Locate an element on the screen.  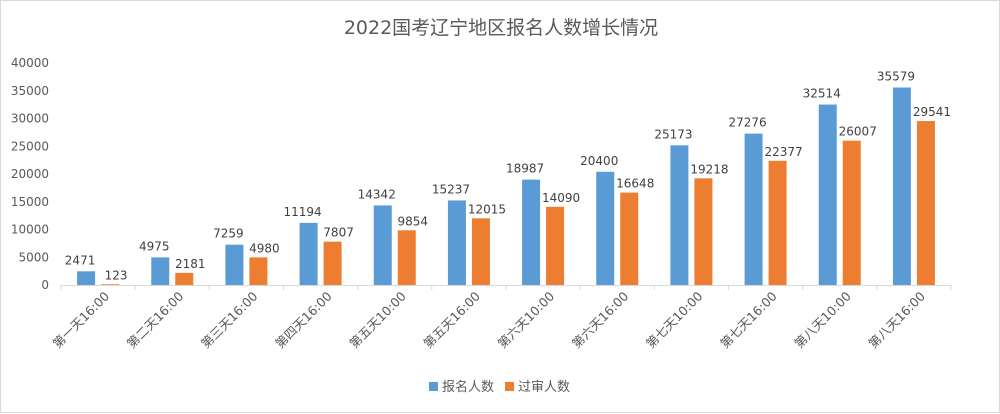
data-label: 35579 is located at coordinates (896, 77).